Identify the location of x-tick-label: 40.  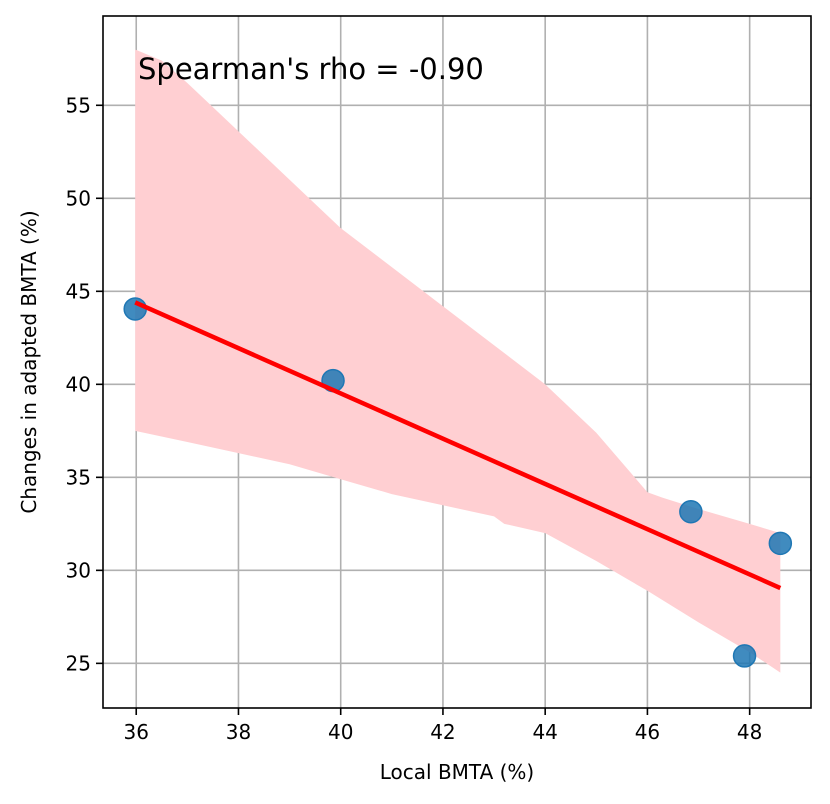
(340, 732).